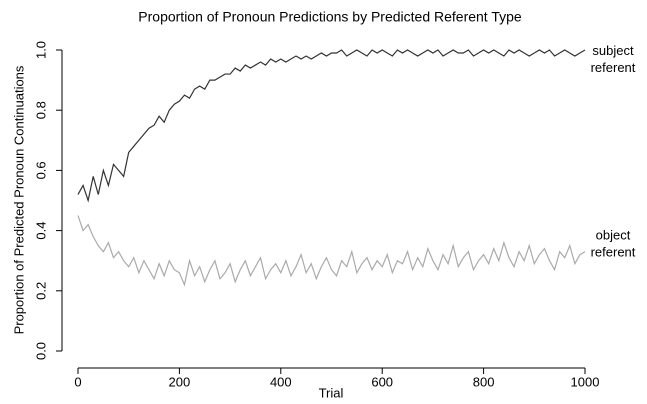 The height and width of the screenshot is (404, 647). I want to click on y-tick-label: 1.0, so click(40, 50).